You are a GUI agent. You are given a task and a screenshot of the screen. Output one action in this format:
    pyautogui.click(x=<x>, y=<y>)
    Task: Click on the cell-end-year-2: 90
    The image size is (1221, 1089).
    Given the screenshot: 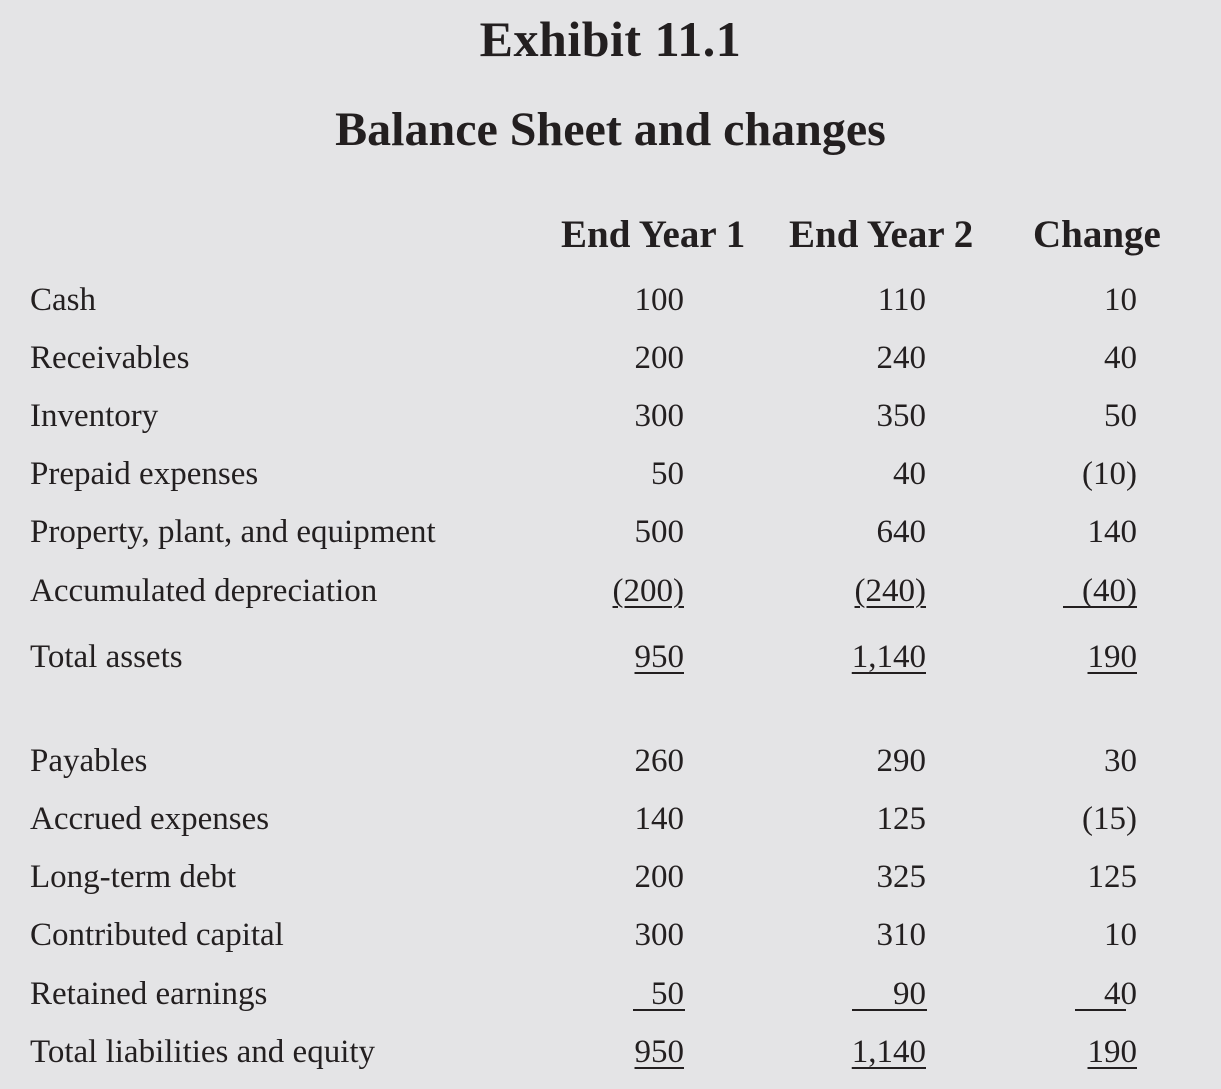 What is the action you would take?
    pyautogui.click(x=909, y=994)
    